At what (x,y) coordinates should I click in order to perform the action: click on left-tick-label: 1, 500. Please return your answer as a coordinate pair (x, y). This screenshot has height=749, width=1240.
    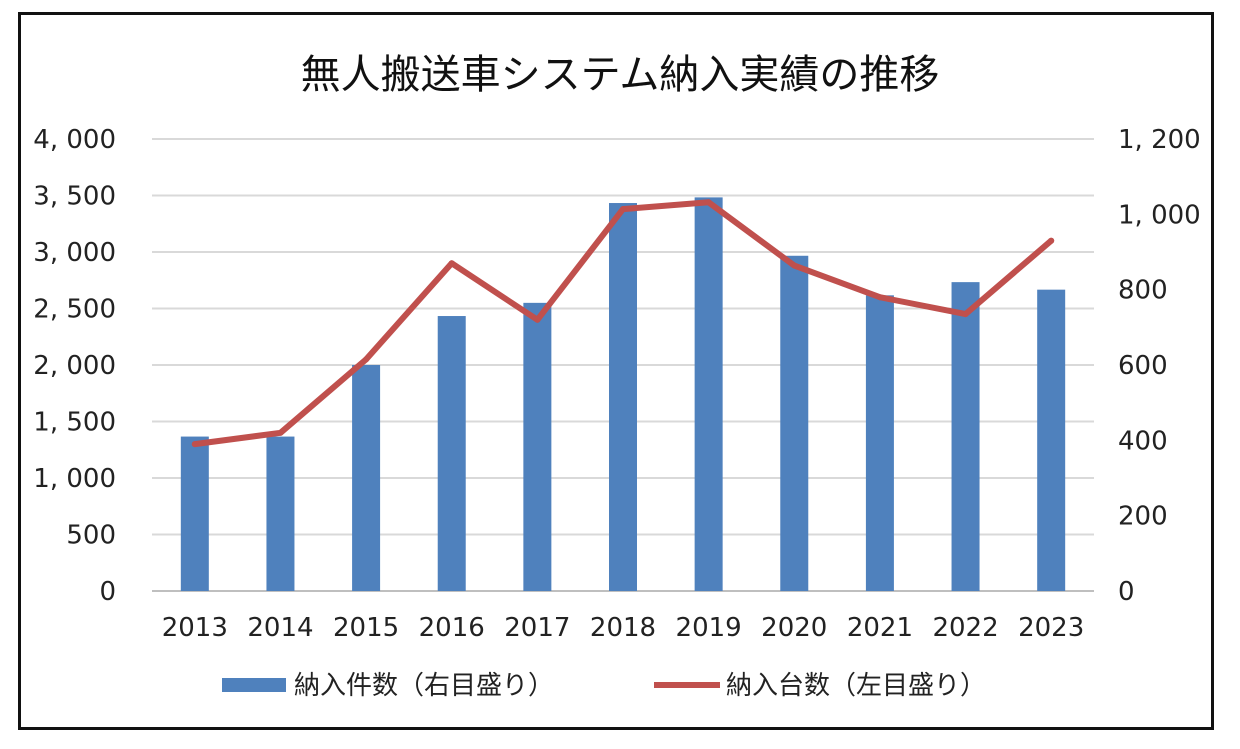
    Looking at the image, I should click on (74, 423).